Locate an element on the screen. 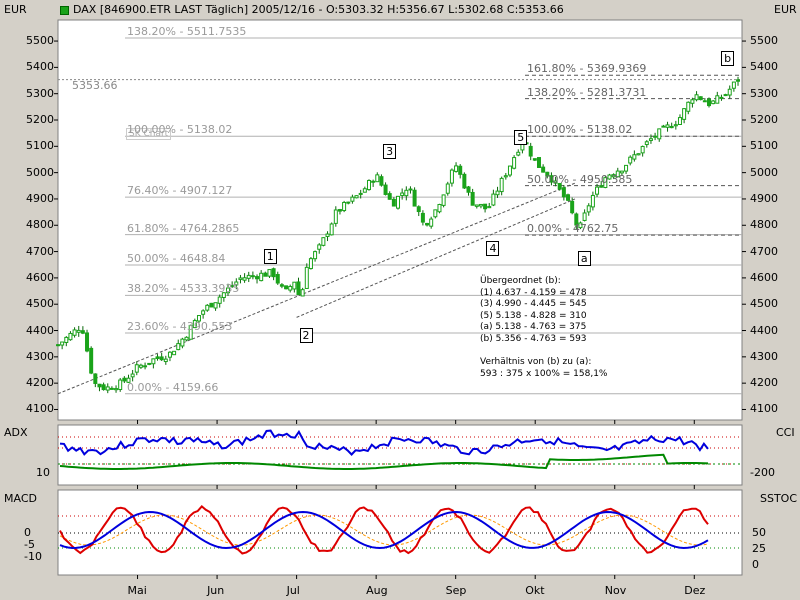  y-tick-label-right: 4400 is located at coordinates (764, 330).